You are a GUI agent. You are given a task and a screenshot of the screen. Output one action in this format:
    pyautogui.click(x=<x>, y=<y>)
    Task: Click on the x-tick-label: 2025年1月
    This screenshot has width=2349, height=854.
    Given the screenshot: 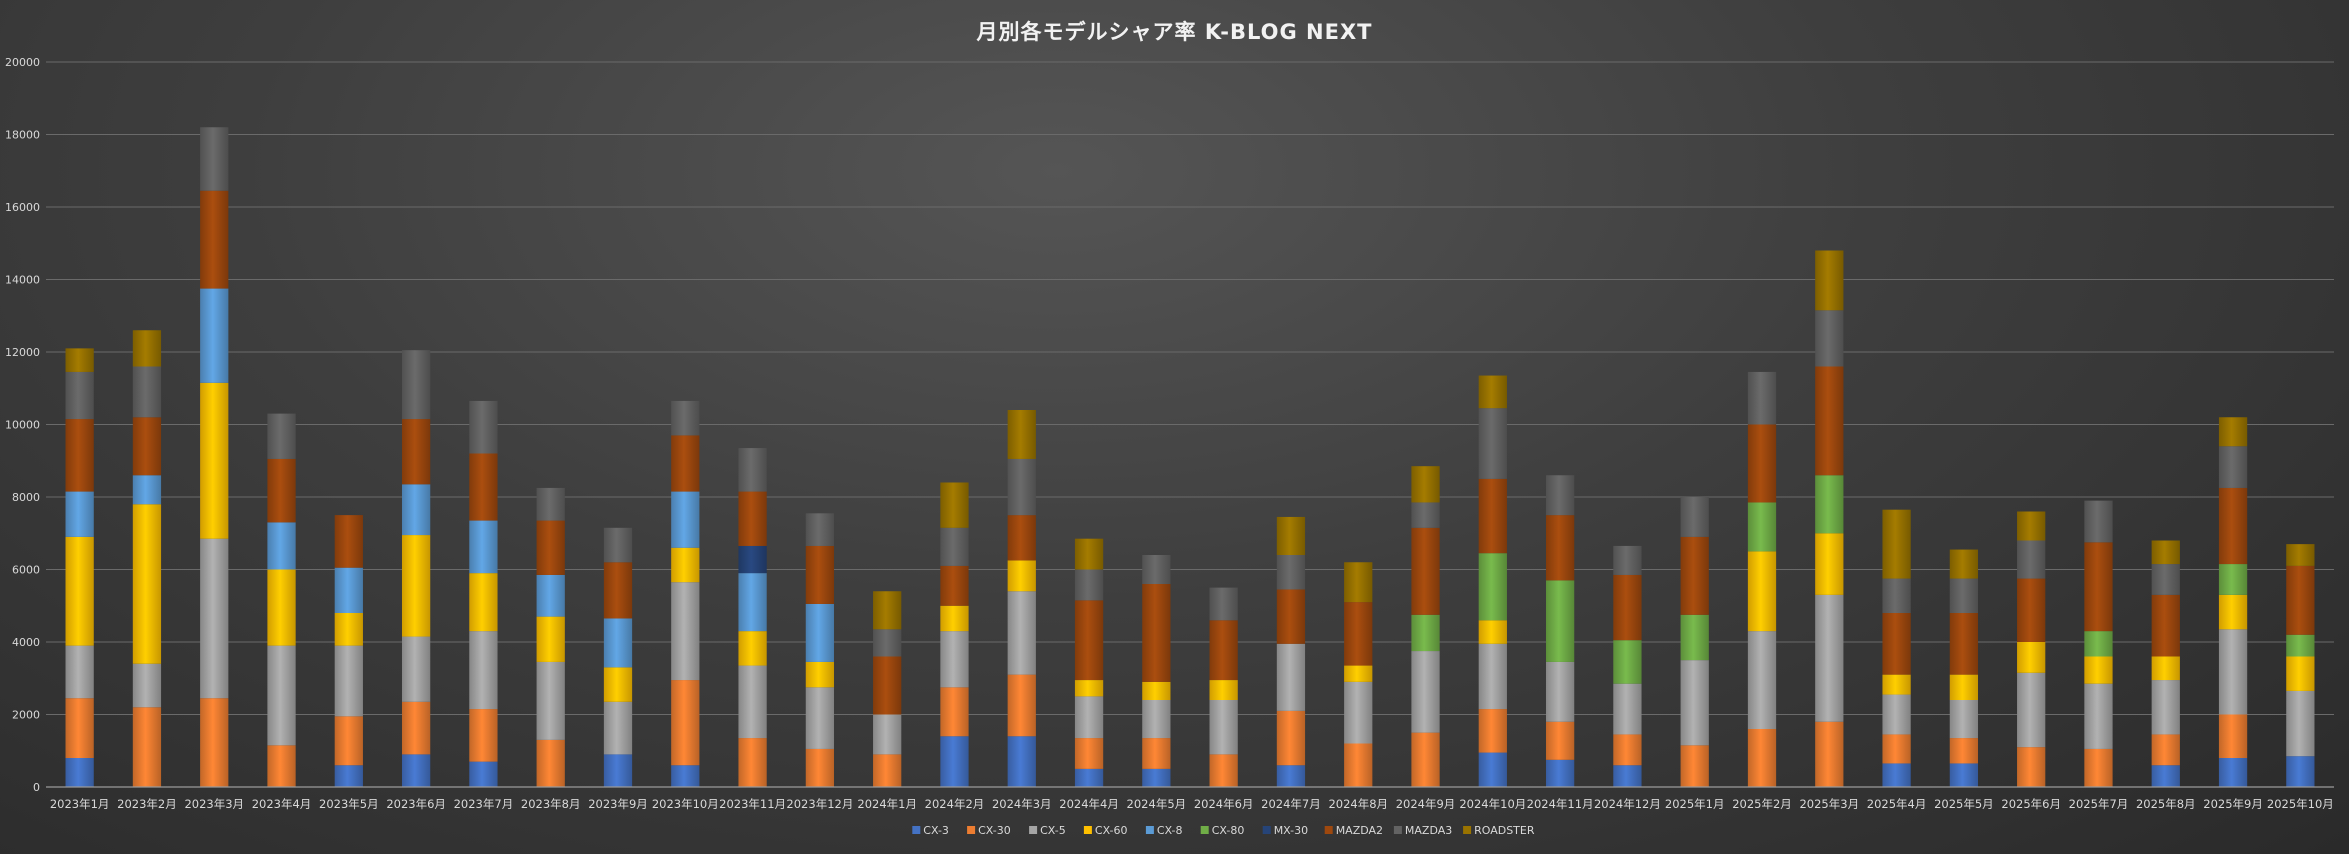 What is the action you would take?
    pyautogui.click(x=1695, y=804)
    